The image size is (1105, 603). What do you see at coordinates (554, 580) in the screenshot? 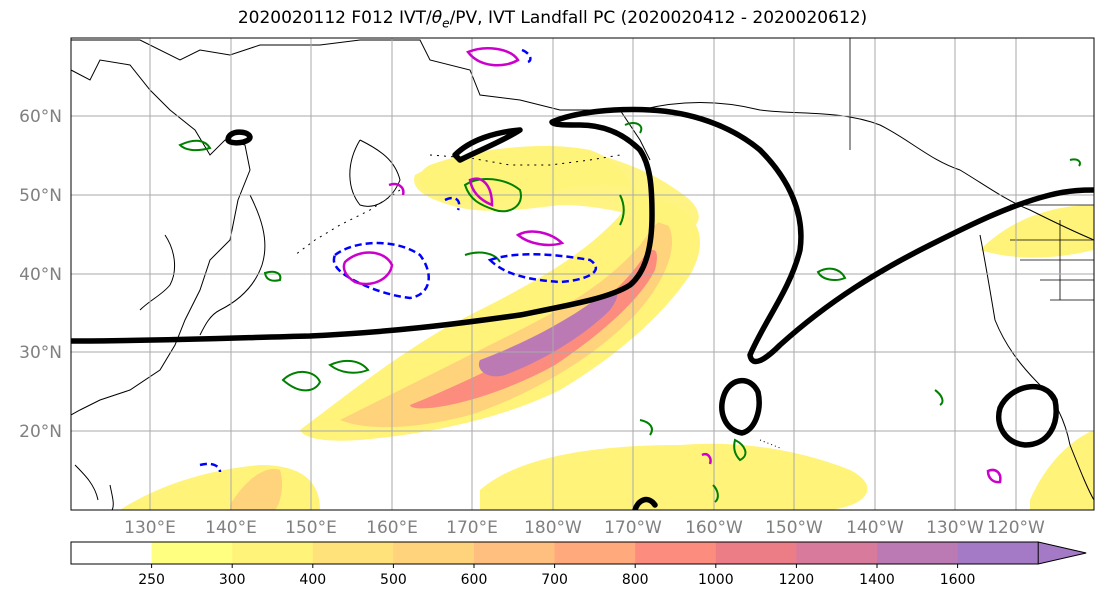
I see `colorbar-label: 700` at bounding box center [554, 580].